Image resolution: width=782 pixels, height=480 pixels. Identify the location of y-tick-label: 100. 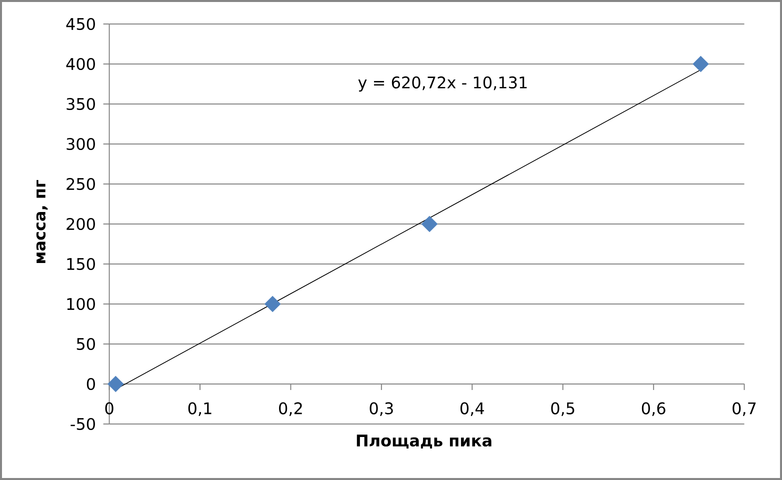
(81, 304).